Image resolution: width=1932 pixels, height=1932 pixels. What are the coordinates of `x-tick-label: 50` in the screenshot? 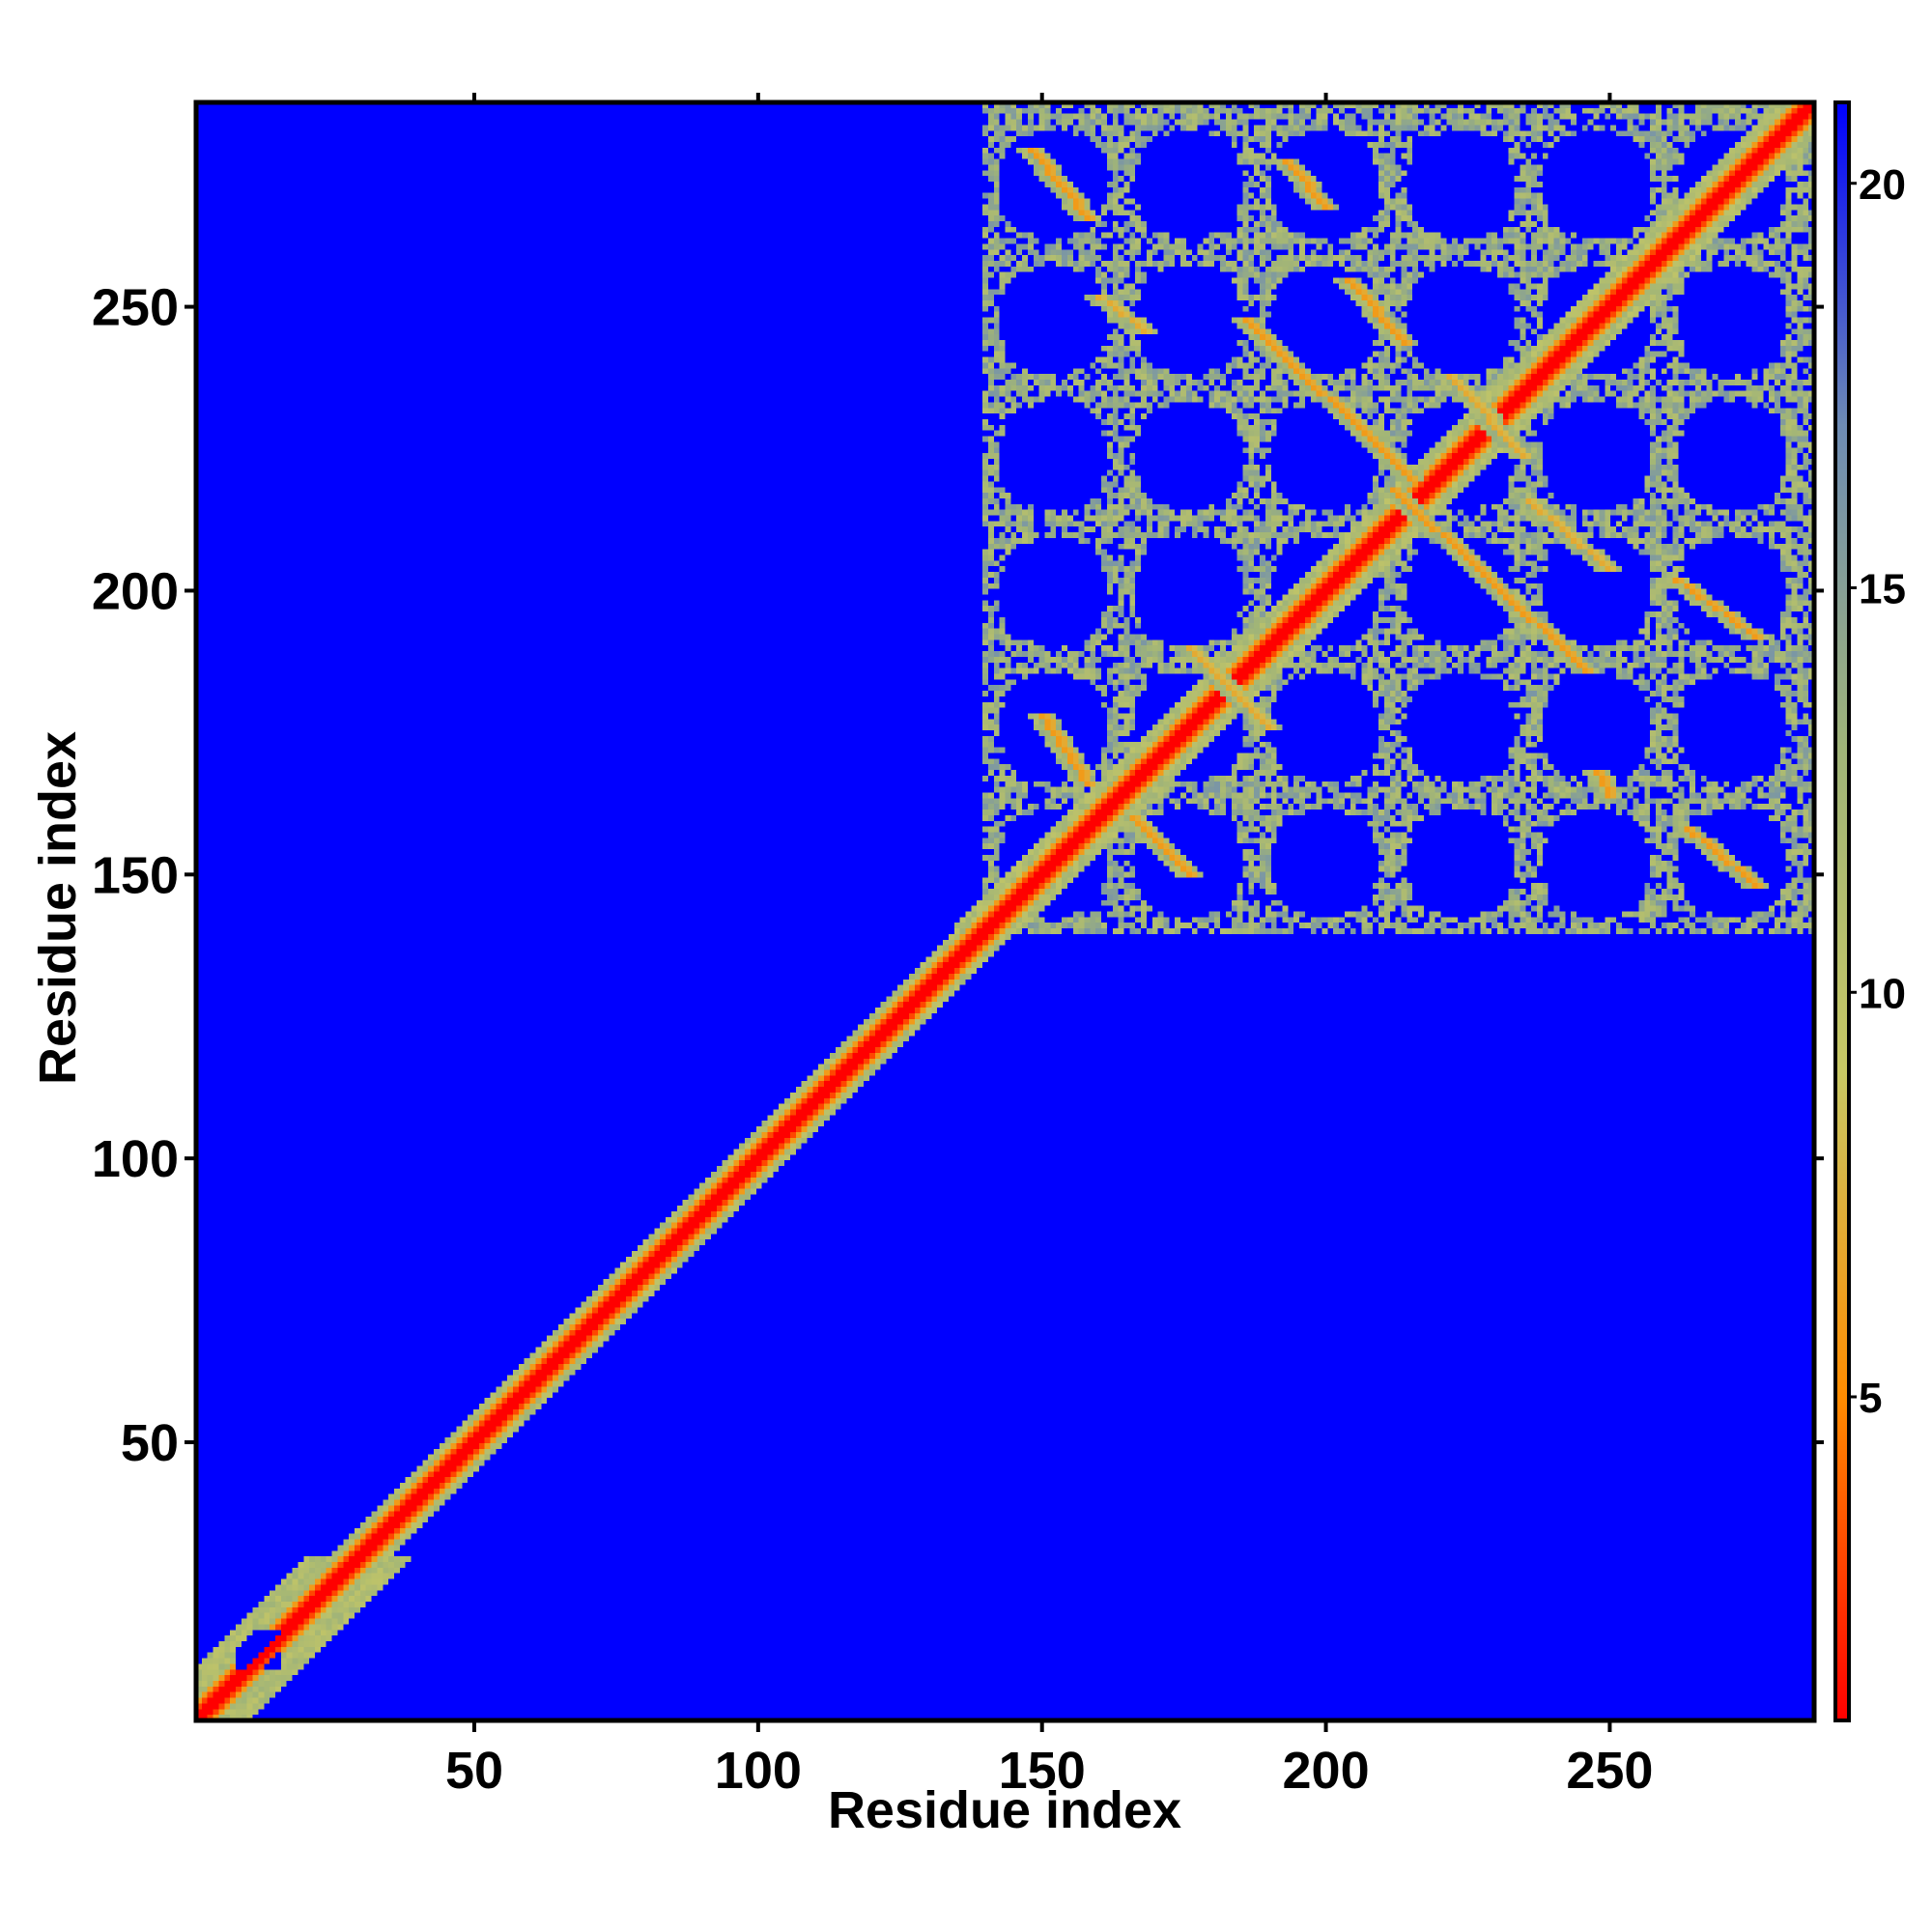 It's located at (474, 1771).